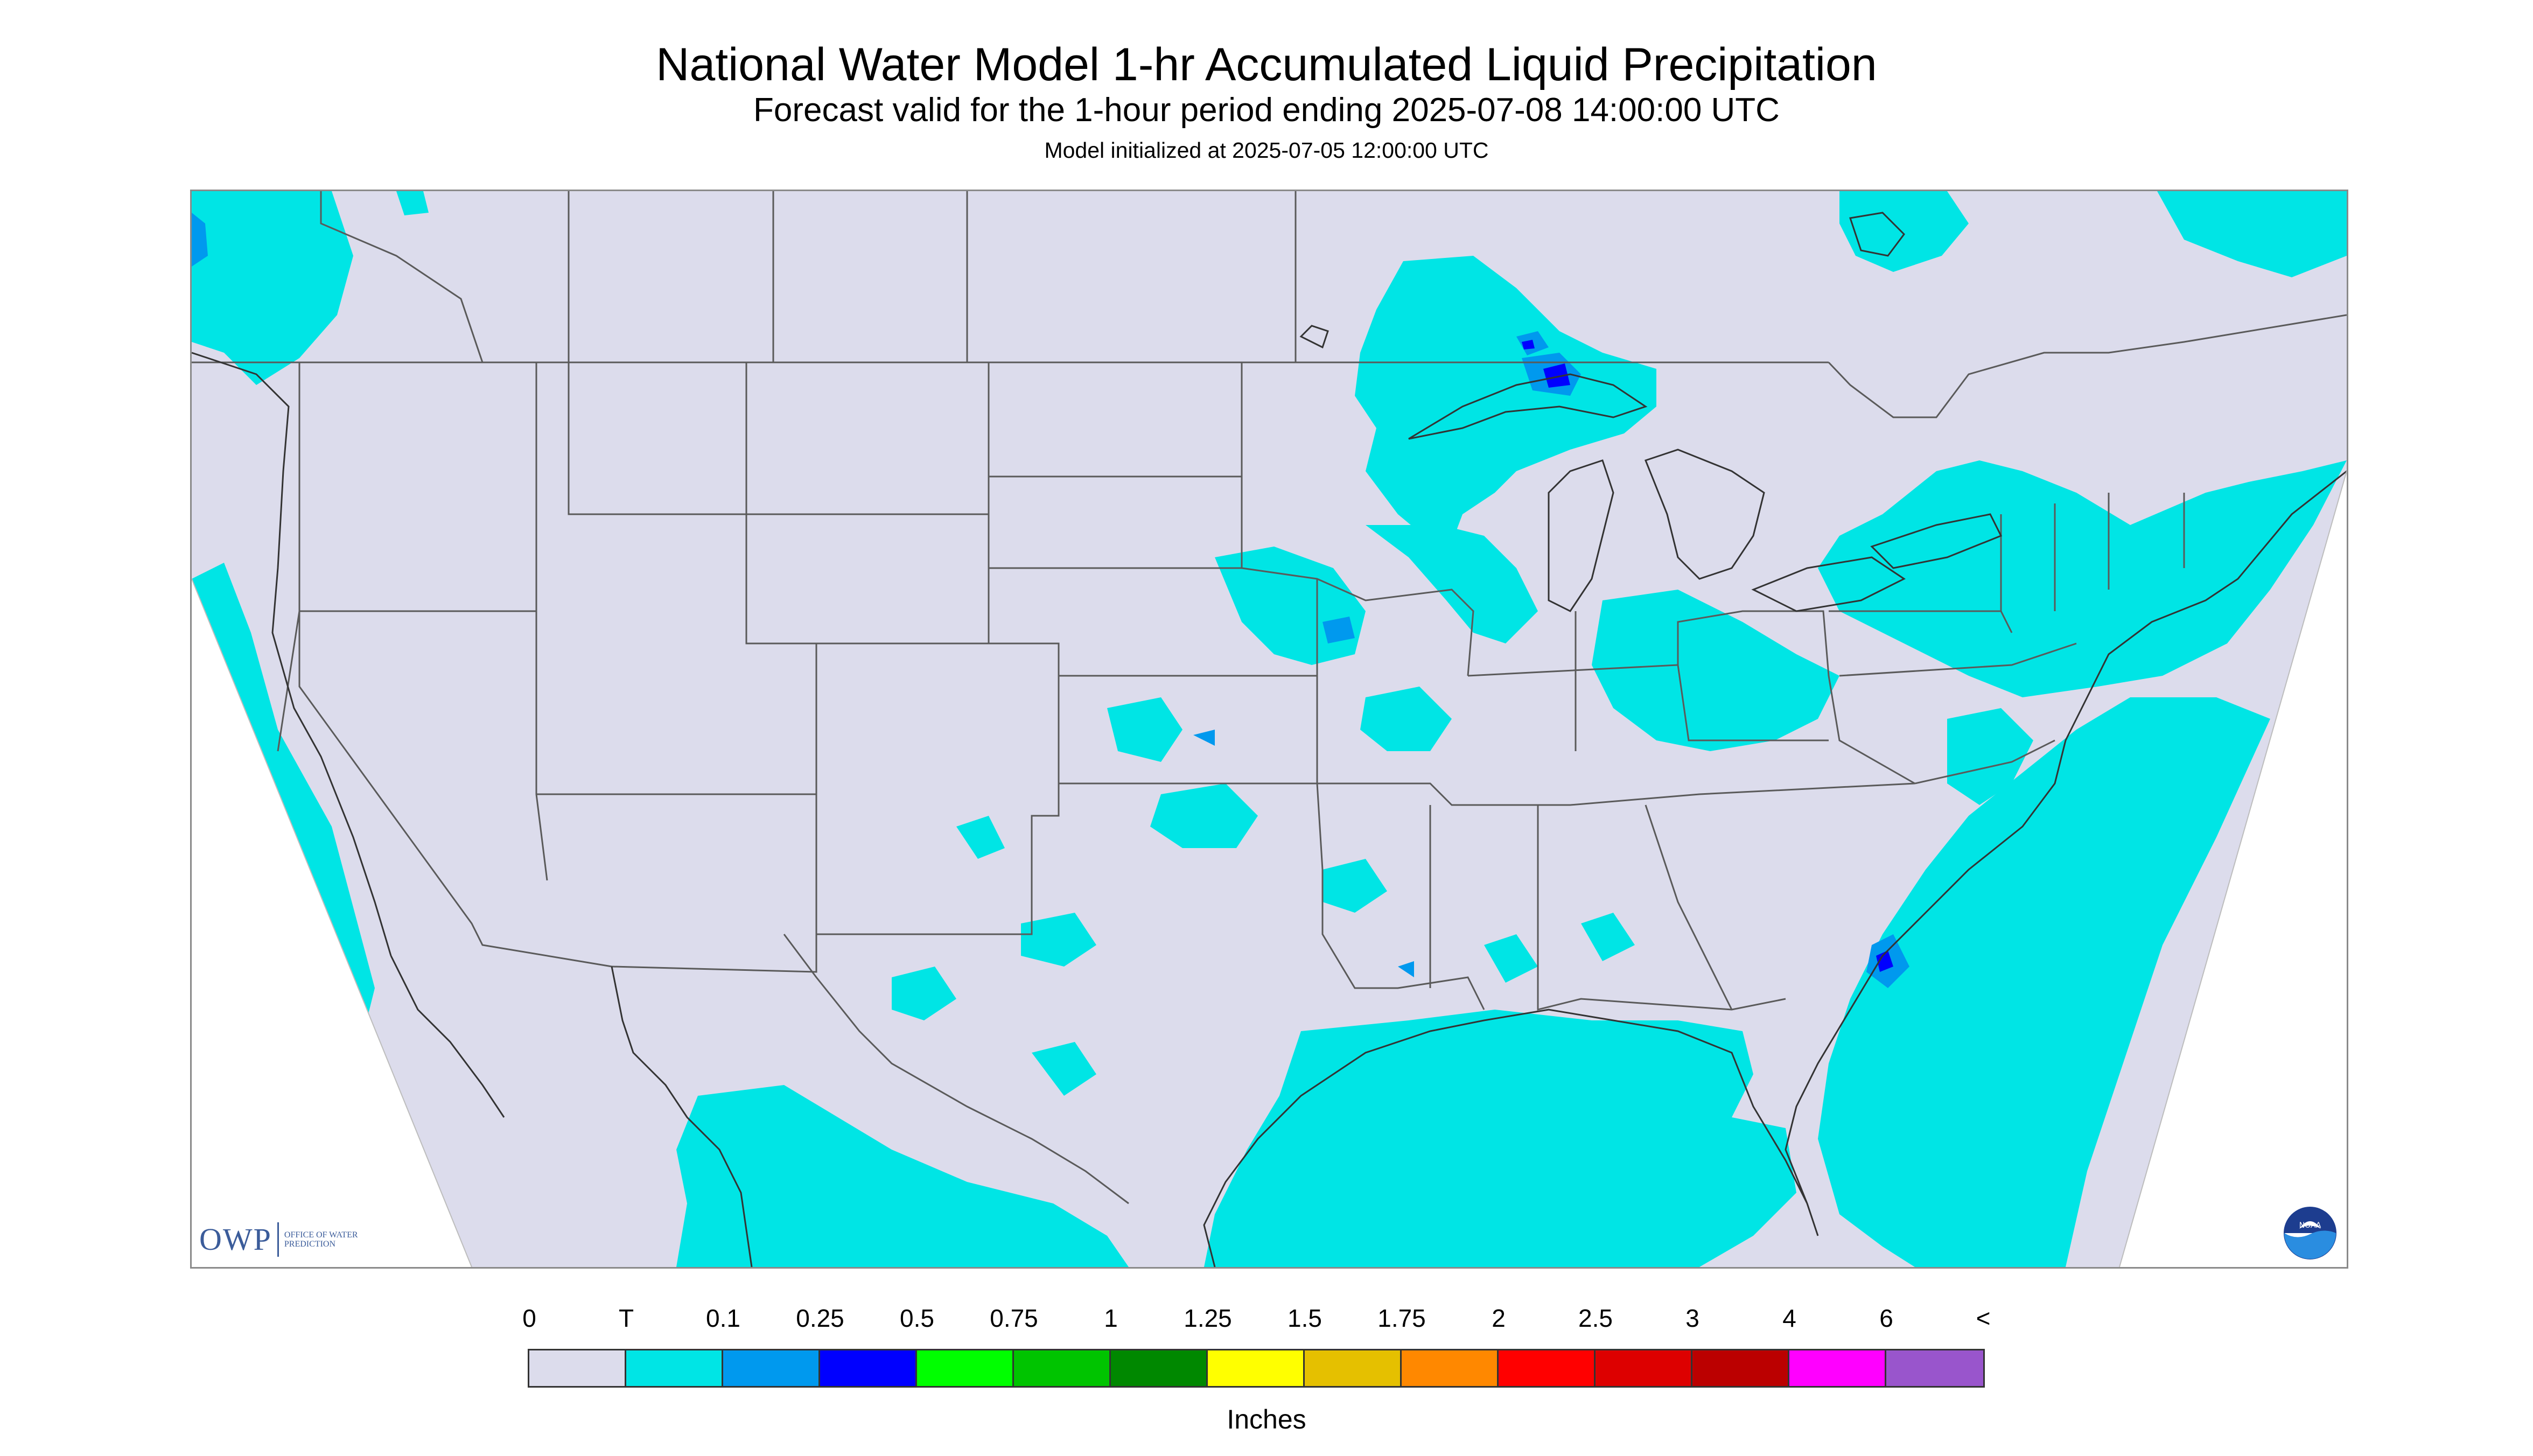  What do you see at coordinates (235, 1239) in the screenshot?
I see `owp-mark: OWP` at bounding box center [235, 1239].